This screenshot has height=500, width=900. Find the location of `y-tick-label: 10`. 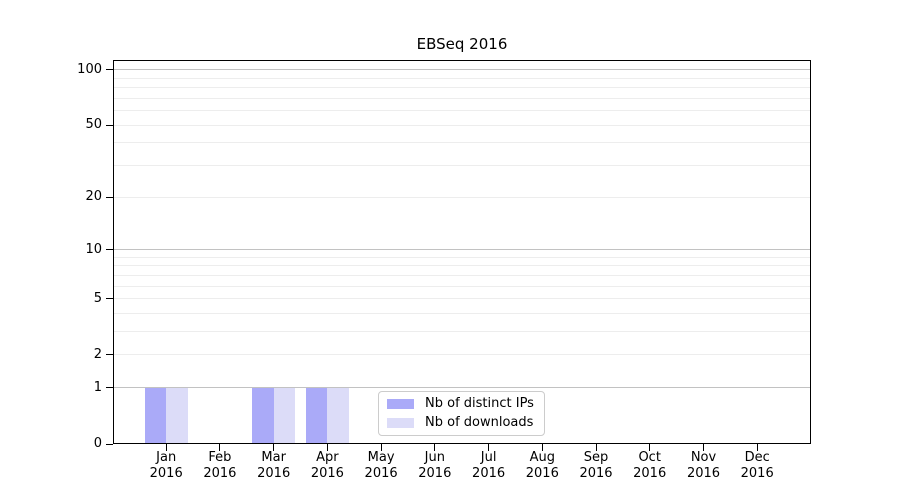

y-tick-label: 10 is located at coordinates (93, 249).